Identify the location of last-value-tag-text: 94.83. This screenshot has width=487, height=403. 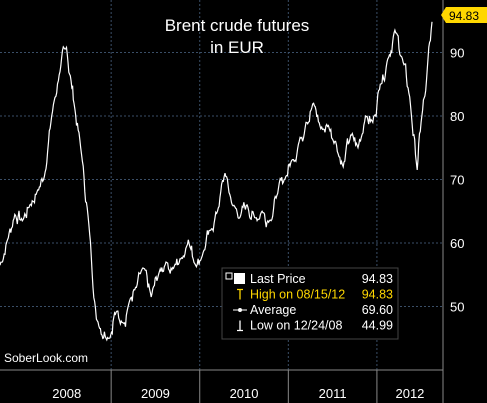
(464, 16).